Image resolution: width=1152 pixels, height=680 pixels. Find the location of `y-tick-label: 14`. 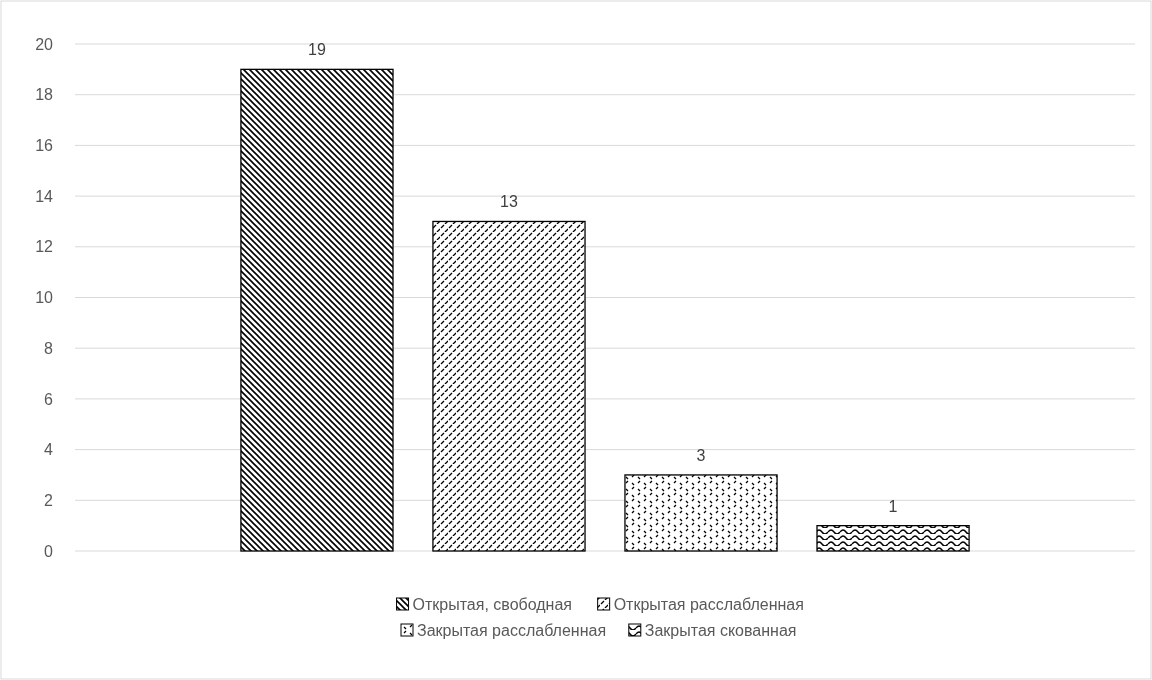

y-tick-label: 14 is located at coordinates (44, 196).